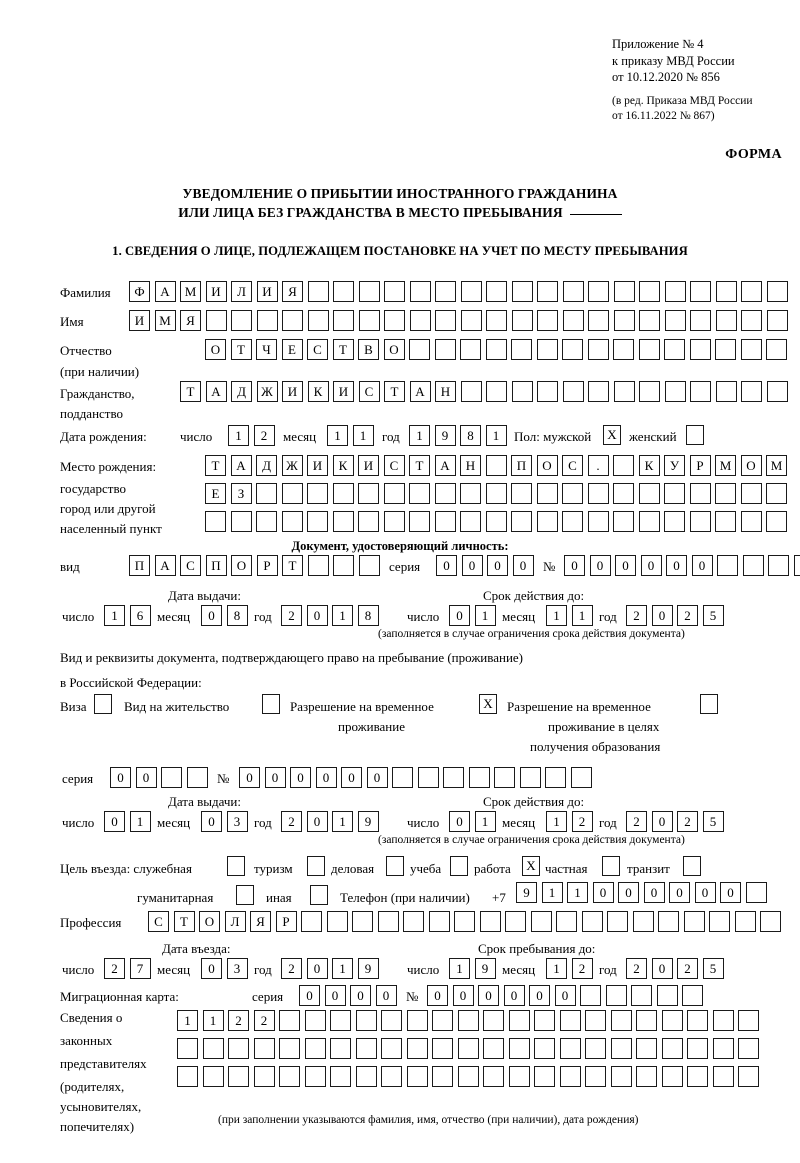  What do you see at coordinates (700, 465) in the screenshot?
I see `cell: Р` at bounding box center [700, 465].